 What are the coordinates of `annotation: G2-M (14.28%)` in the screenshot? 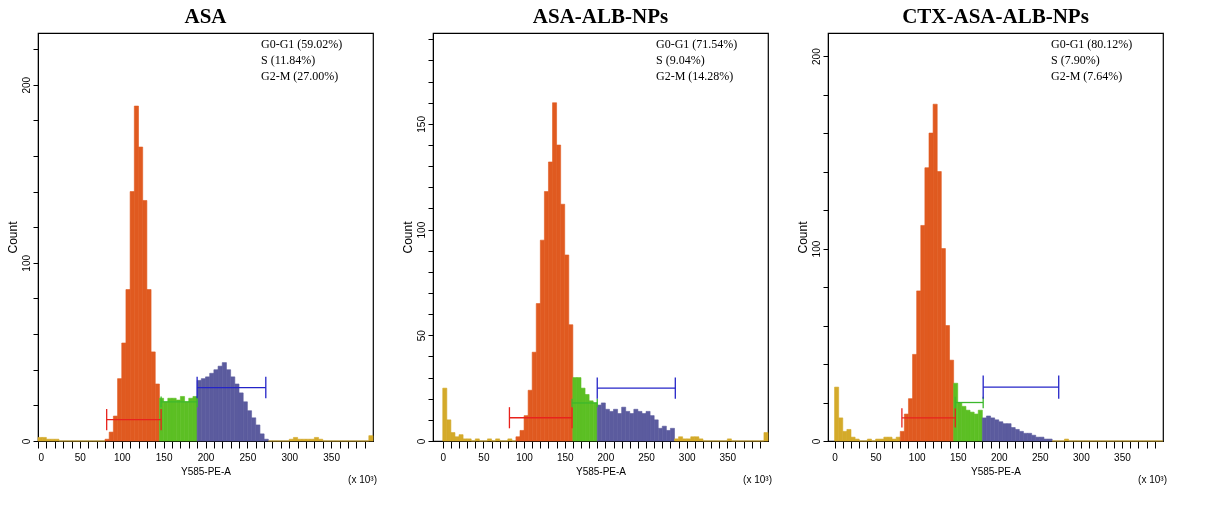 It's located at (695, 76).